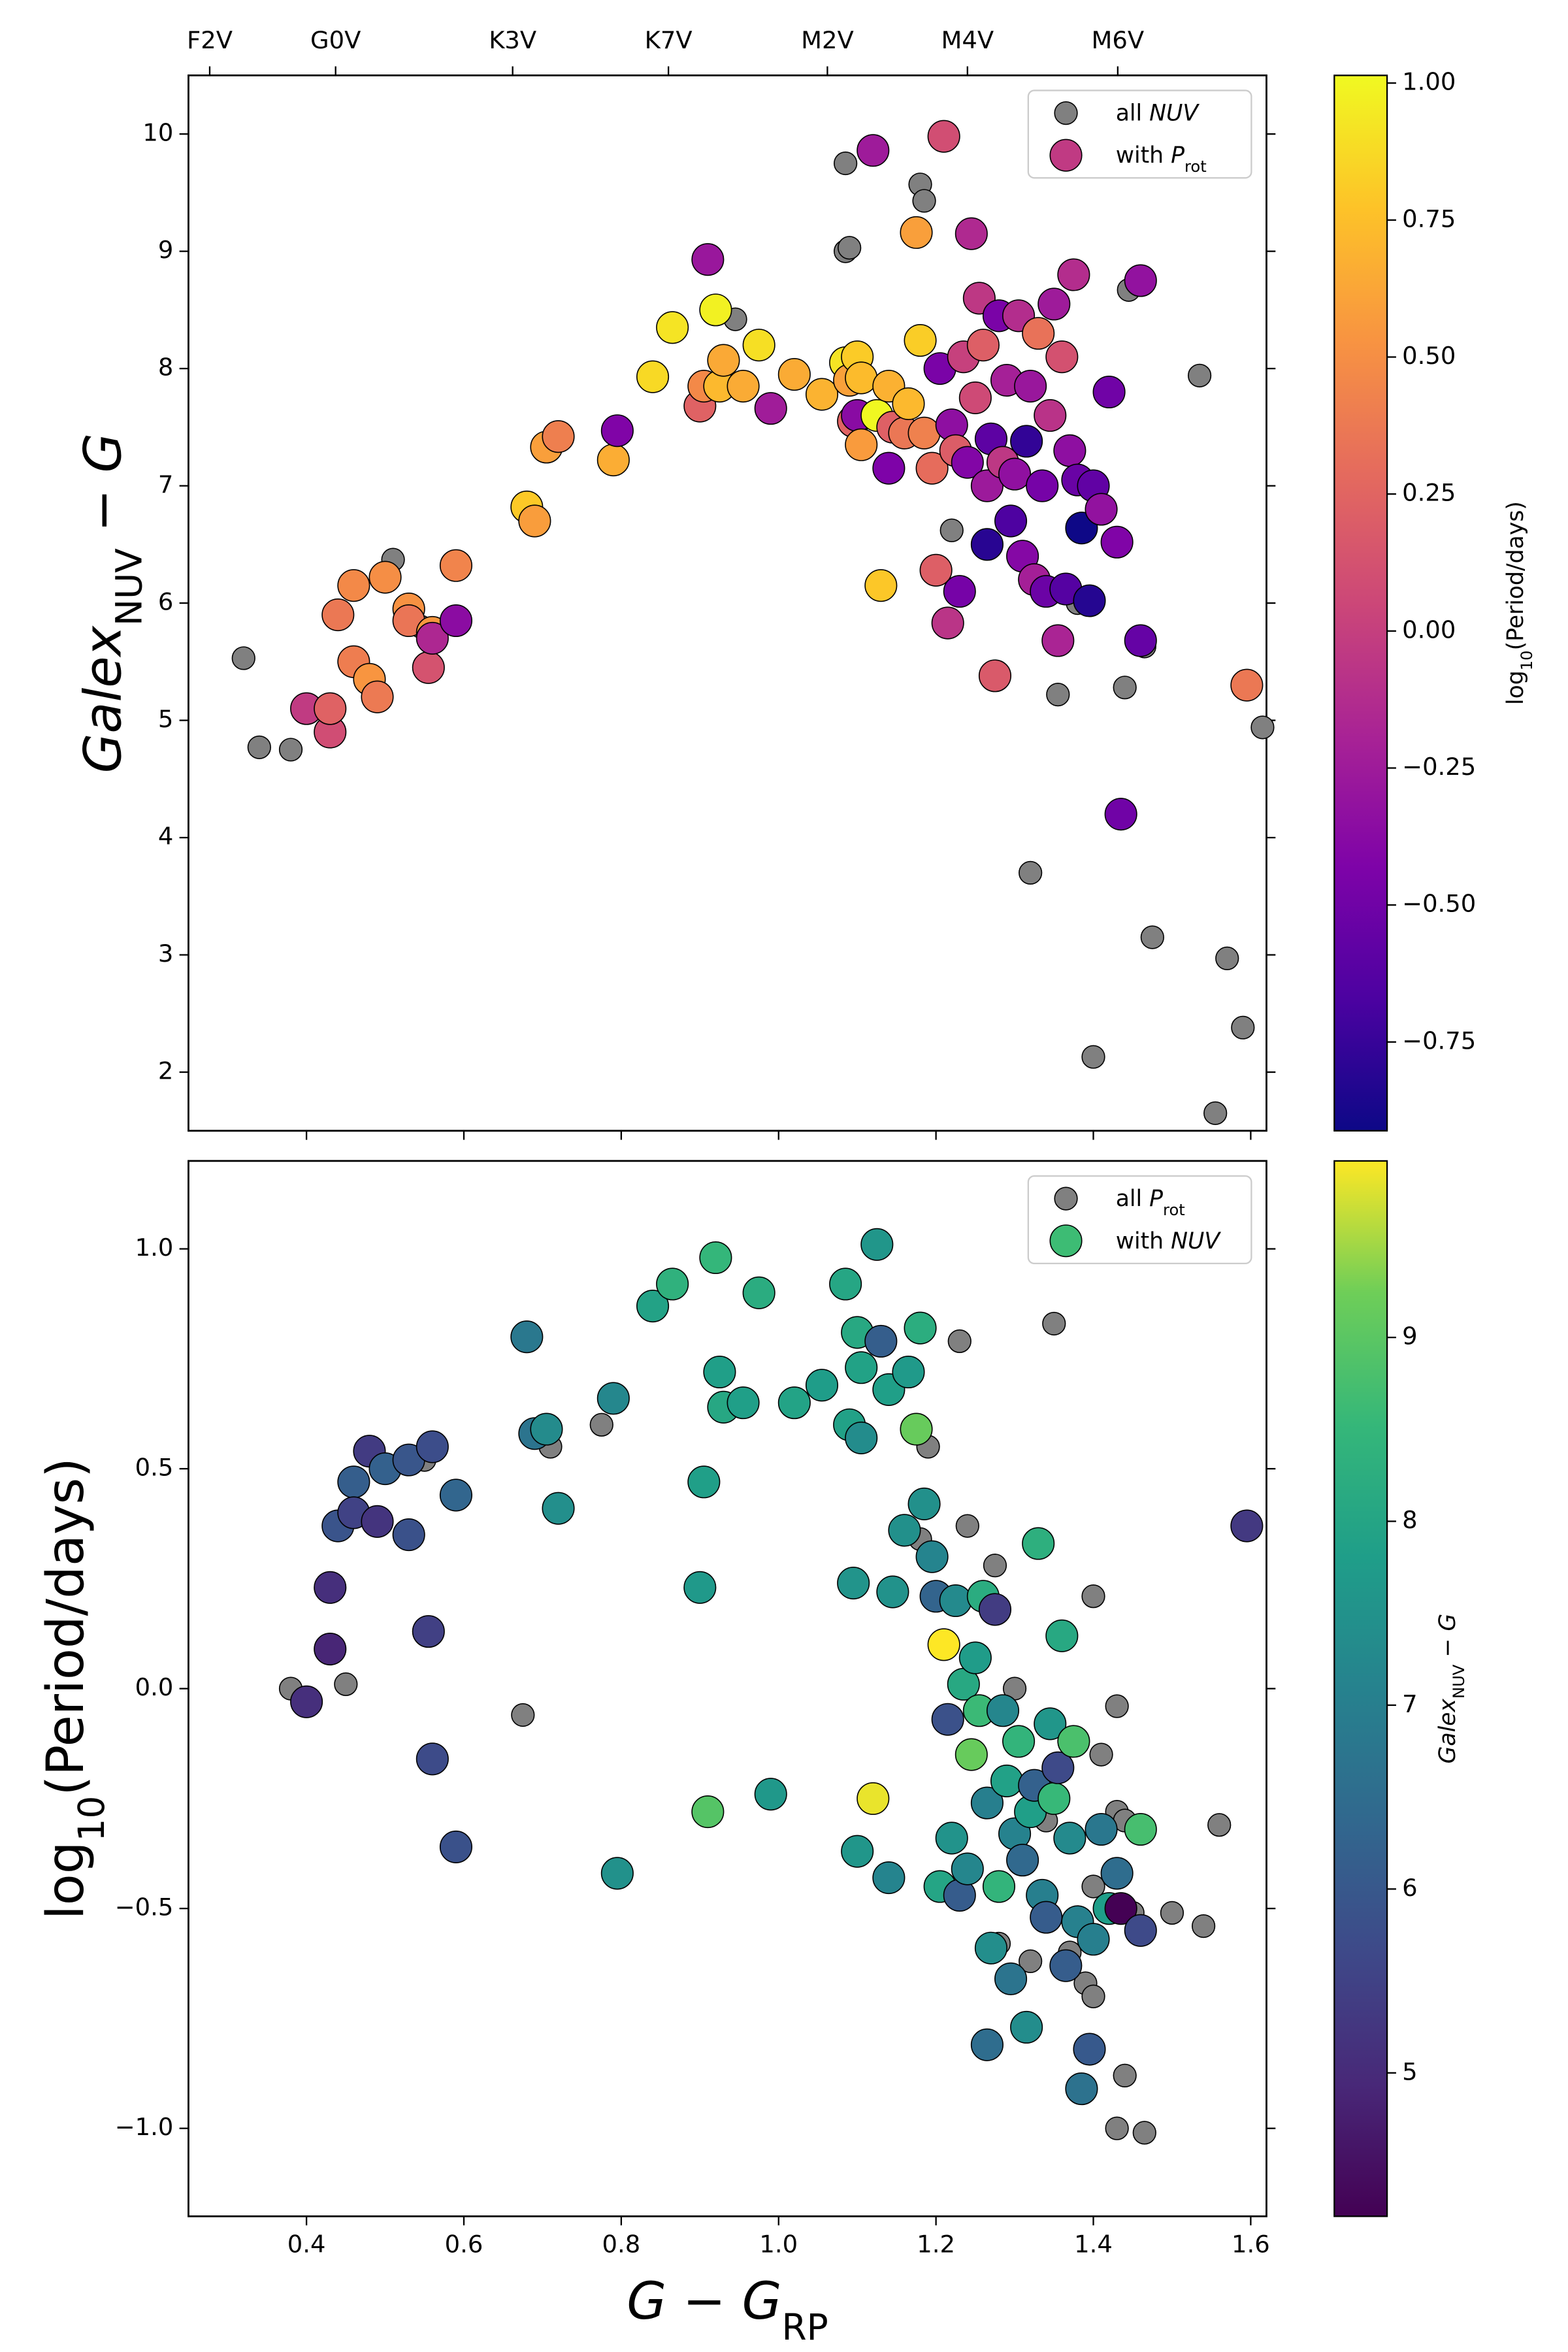 Image resolution: width=1568 pixels, height=2352 pixels. What do you see at coordinates (165, 719) in the screenshot?
I see `y-tick-label: 5` at bounding box center [165, 719].